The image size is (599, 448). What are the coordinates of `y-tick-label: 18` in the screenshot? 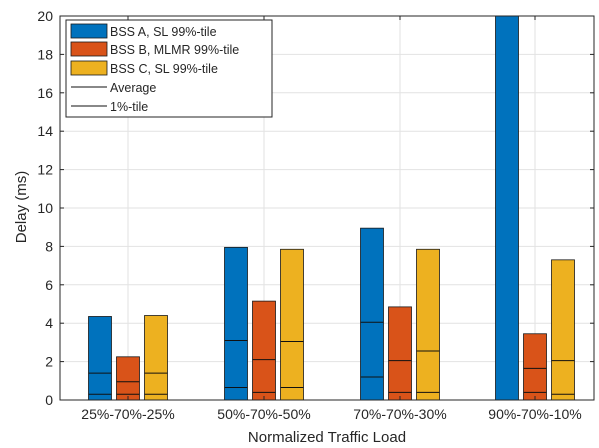 It's located at (45, 54).